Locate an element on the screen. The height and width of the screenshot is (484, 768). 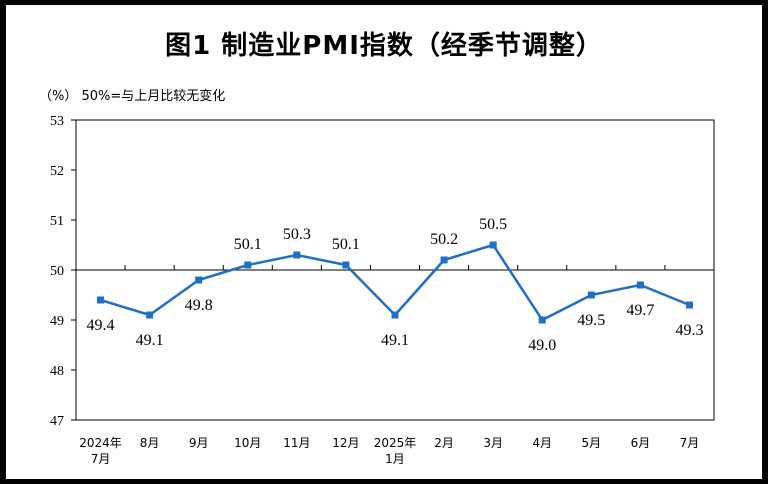
data-label: 50.3 is located at coordinates (297, 234).